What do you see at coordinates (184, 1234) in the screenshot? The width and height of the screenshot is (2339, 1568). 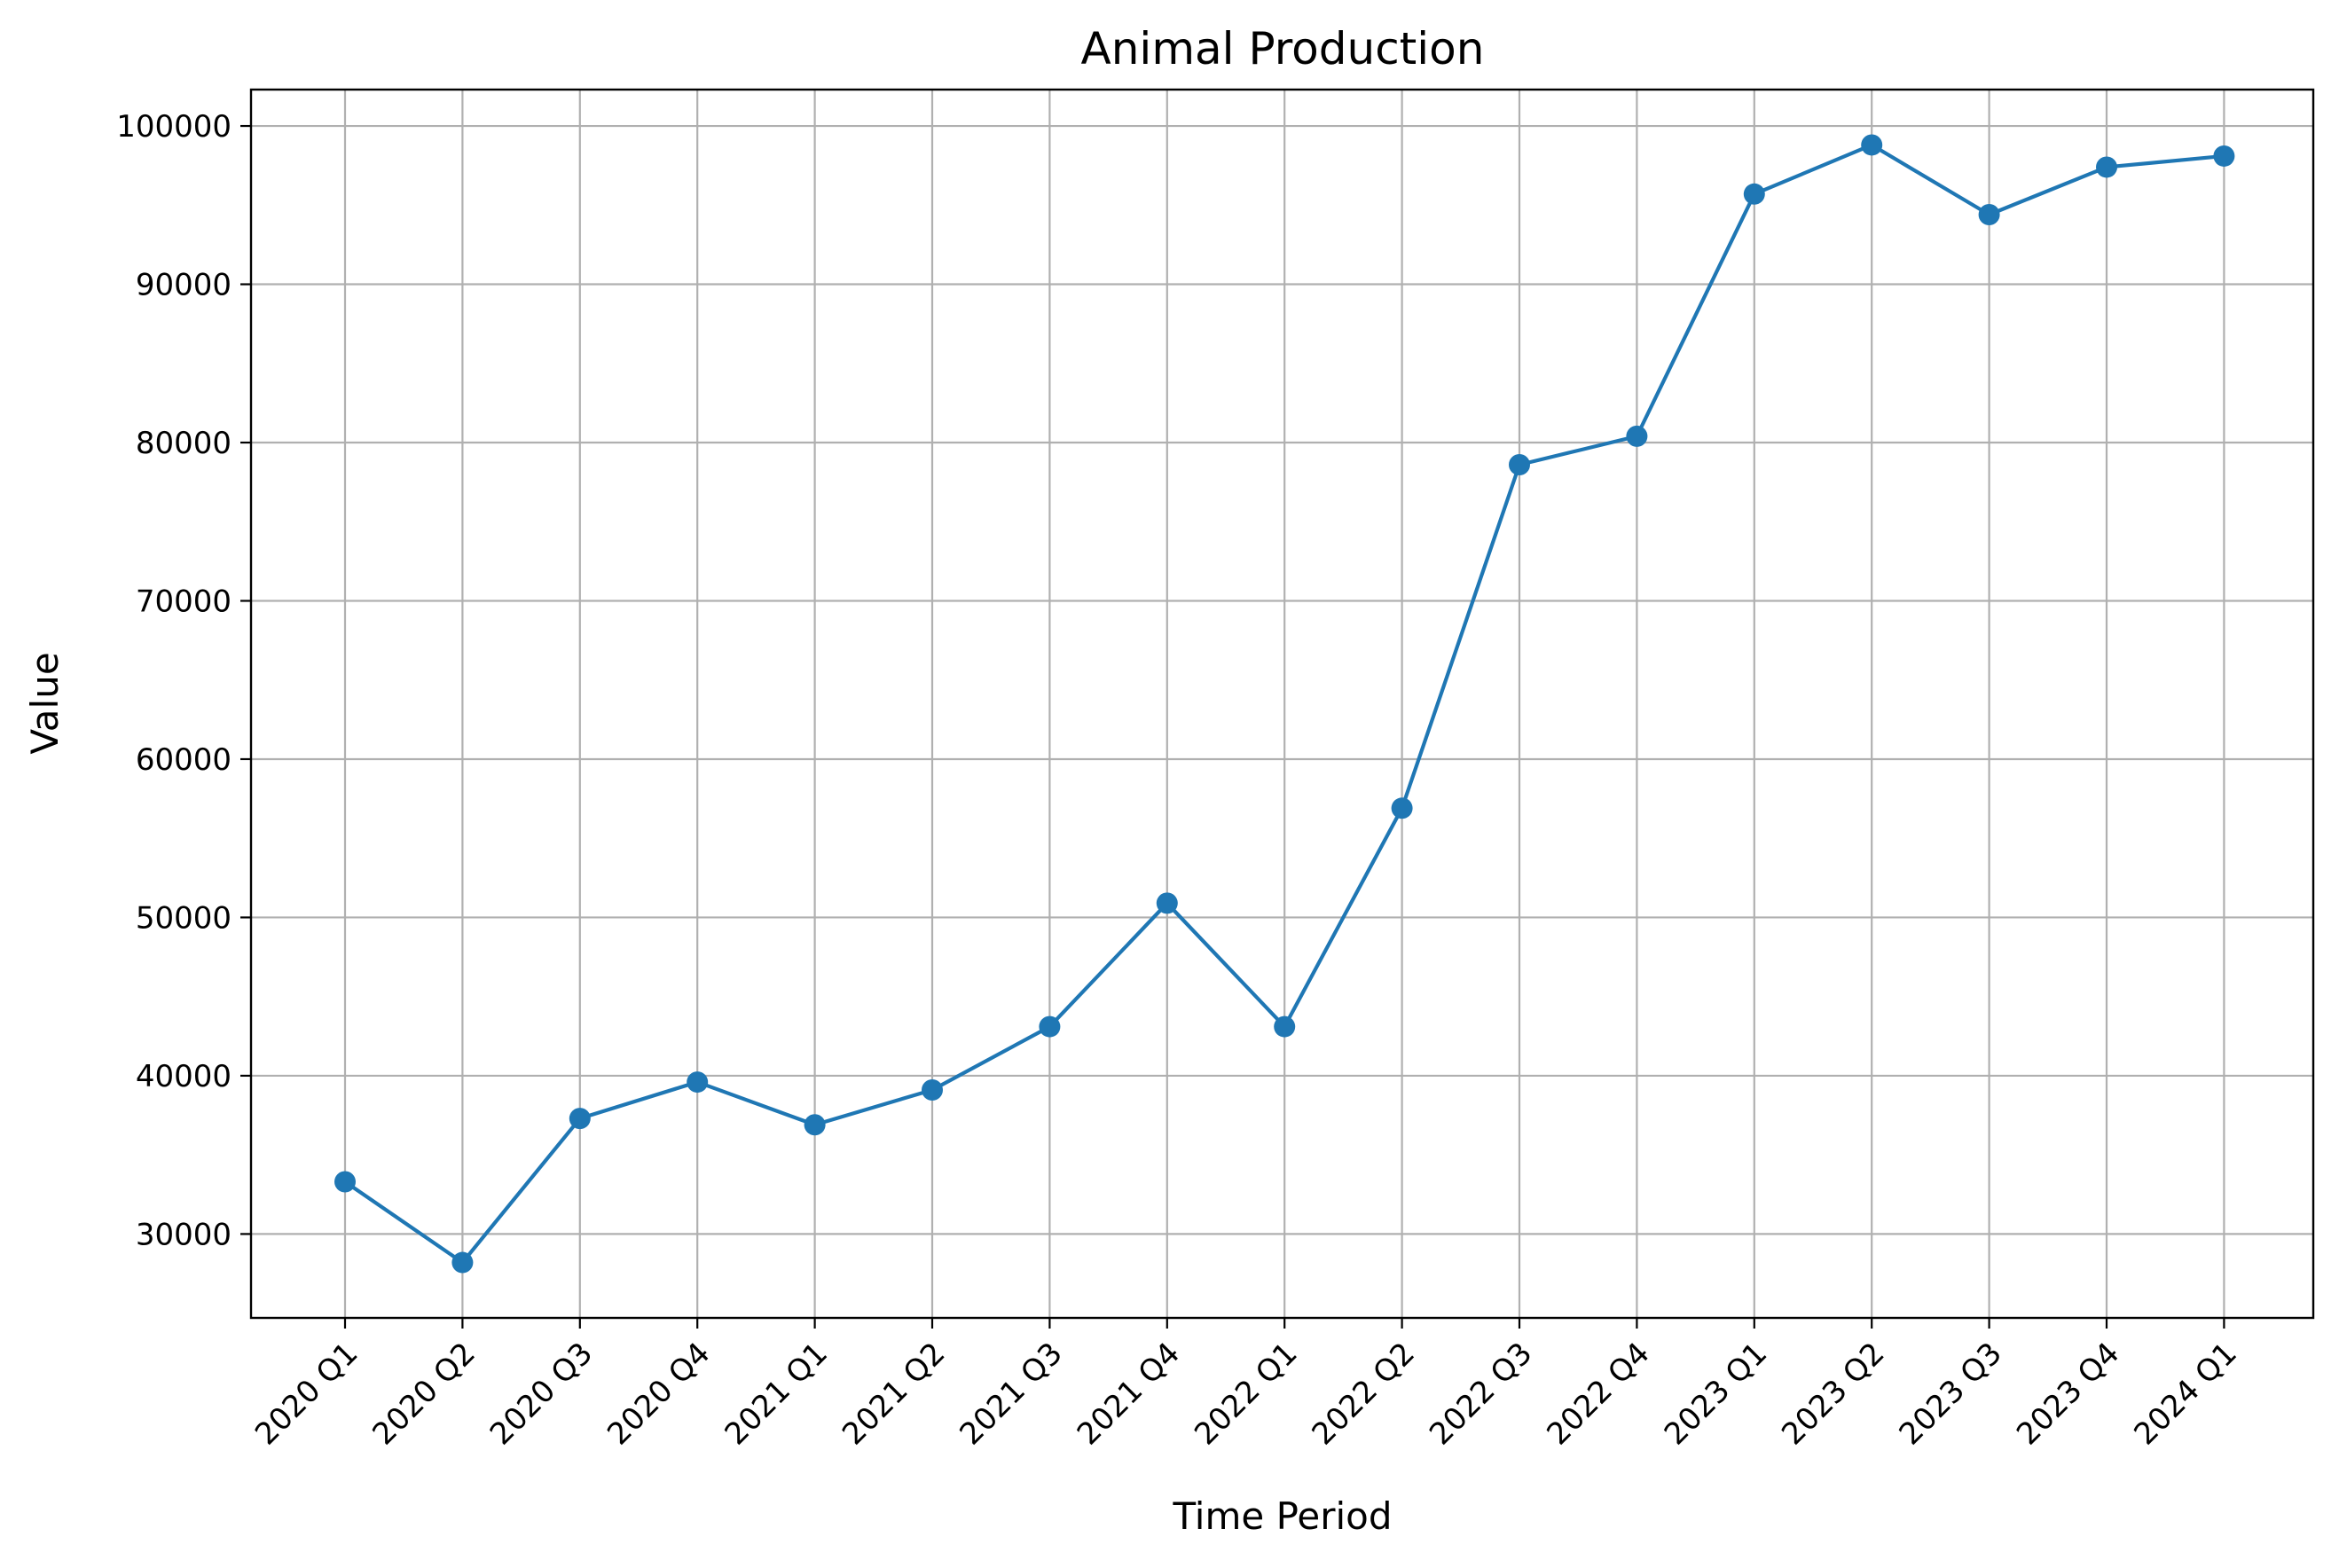 I see `y-tick-label: 30000` at bounding box center [184, 1234].